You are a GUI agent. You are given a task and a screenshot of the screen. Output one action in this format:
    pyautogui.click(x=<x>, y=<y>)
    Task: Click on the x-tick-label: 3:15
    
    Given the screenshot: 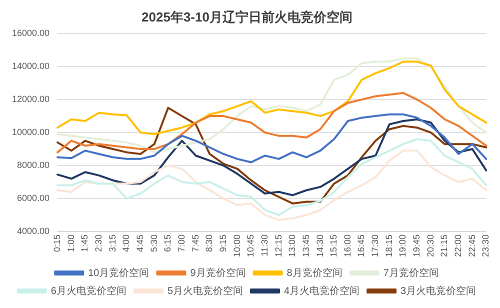 What is the action you would take?
    pyautogui.click(x=112, y=243)
    